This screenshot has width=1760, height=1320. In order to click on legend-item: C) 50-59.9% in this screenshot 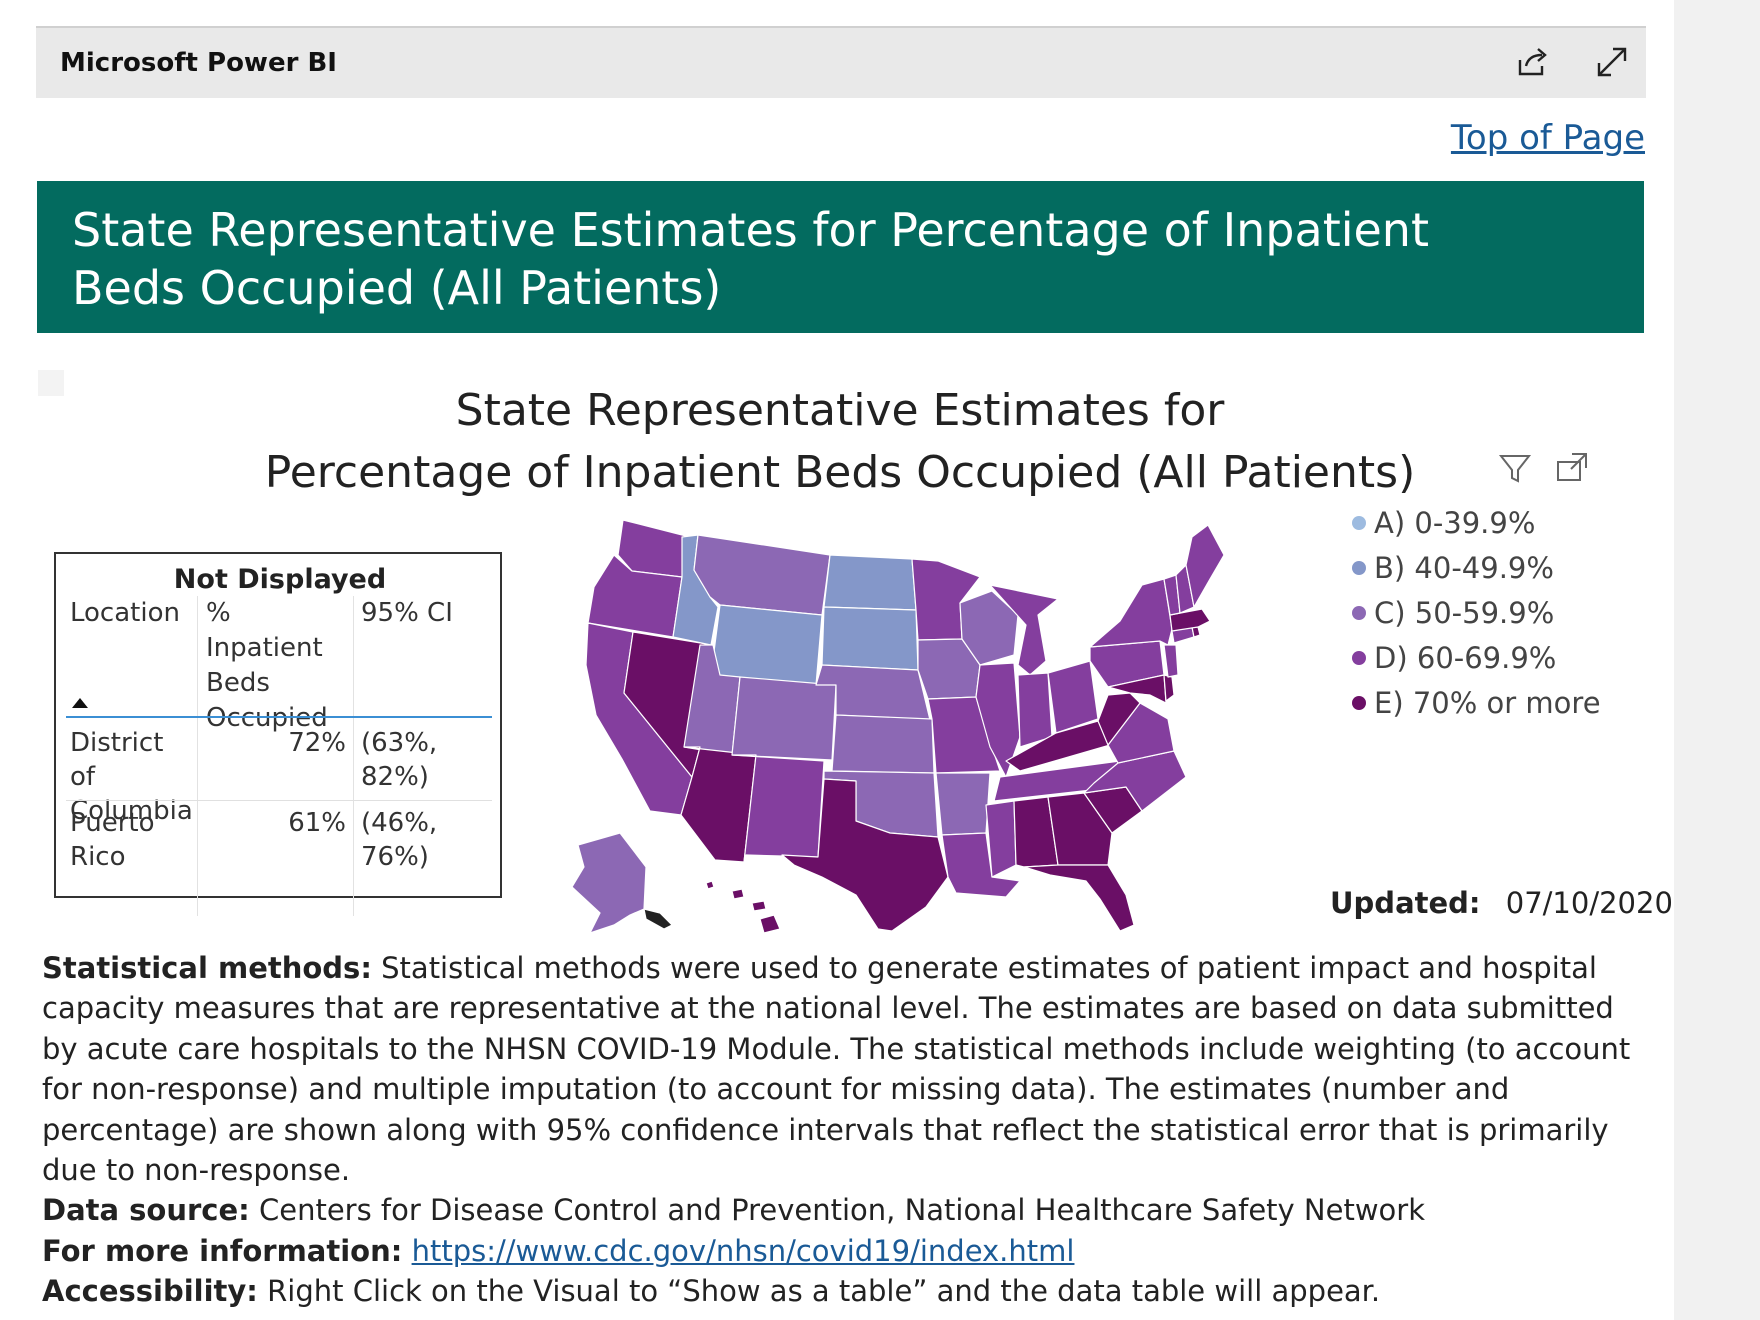, I will do `click(1476, 612)`.